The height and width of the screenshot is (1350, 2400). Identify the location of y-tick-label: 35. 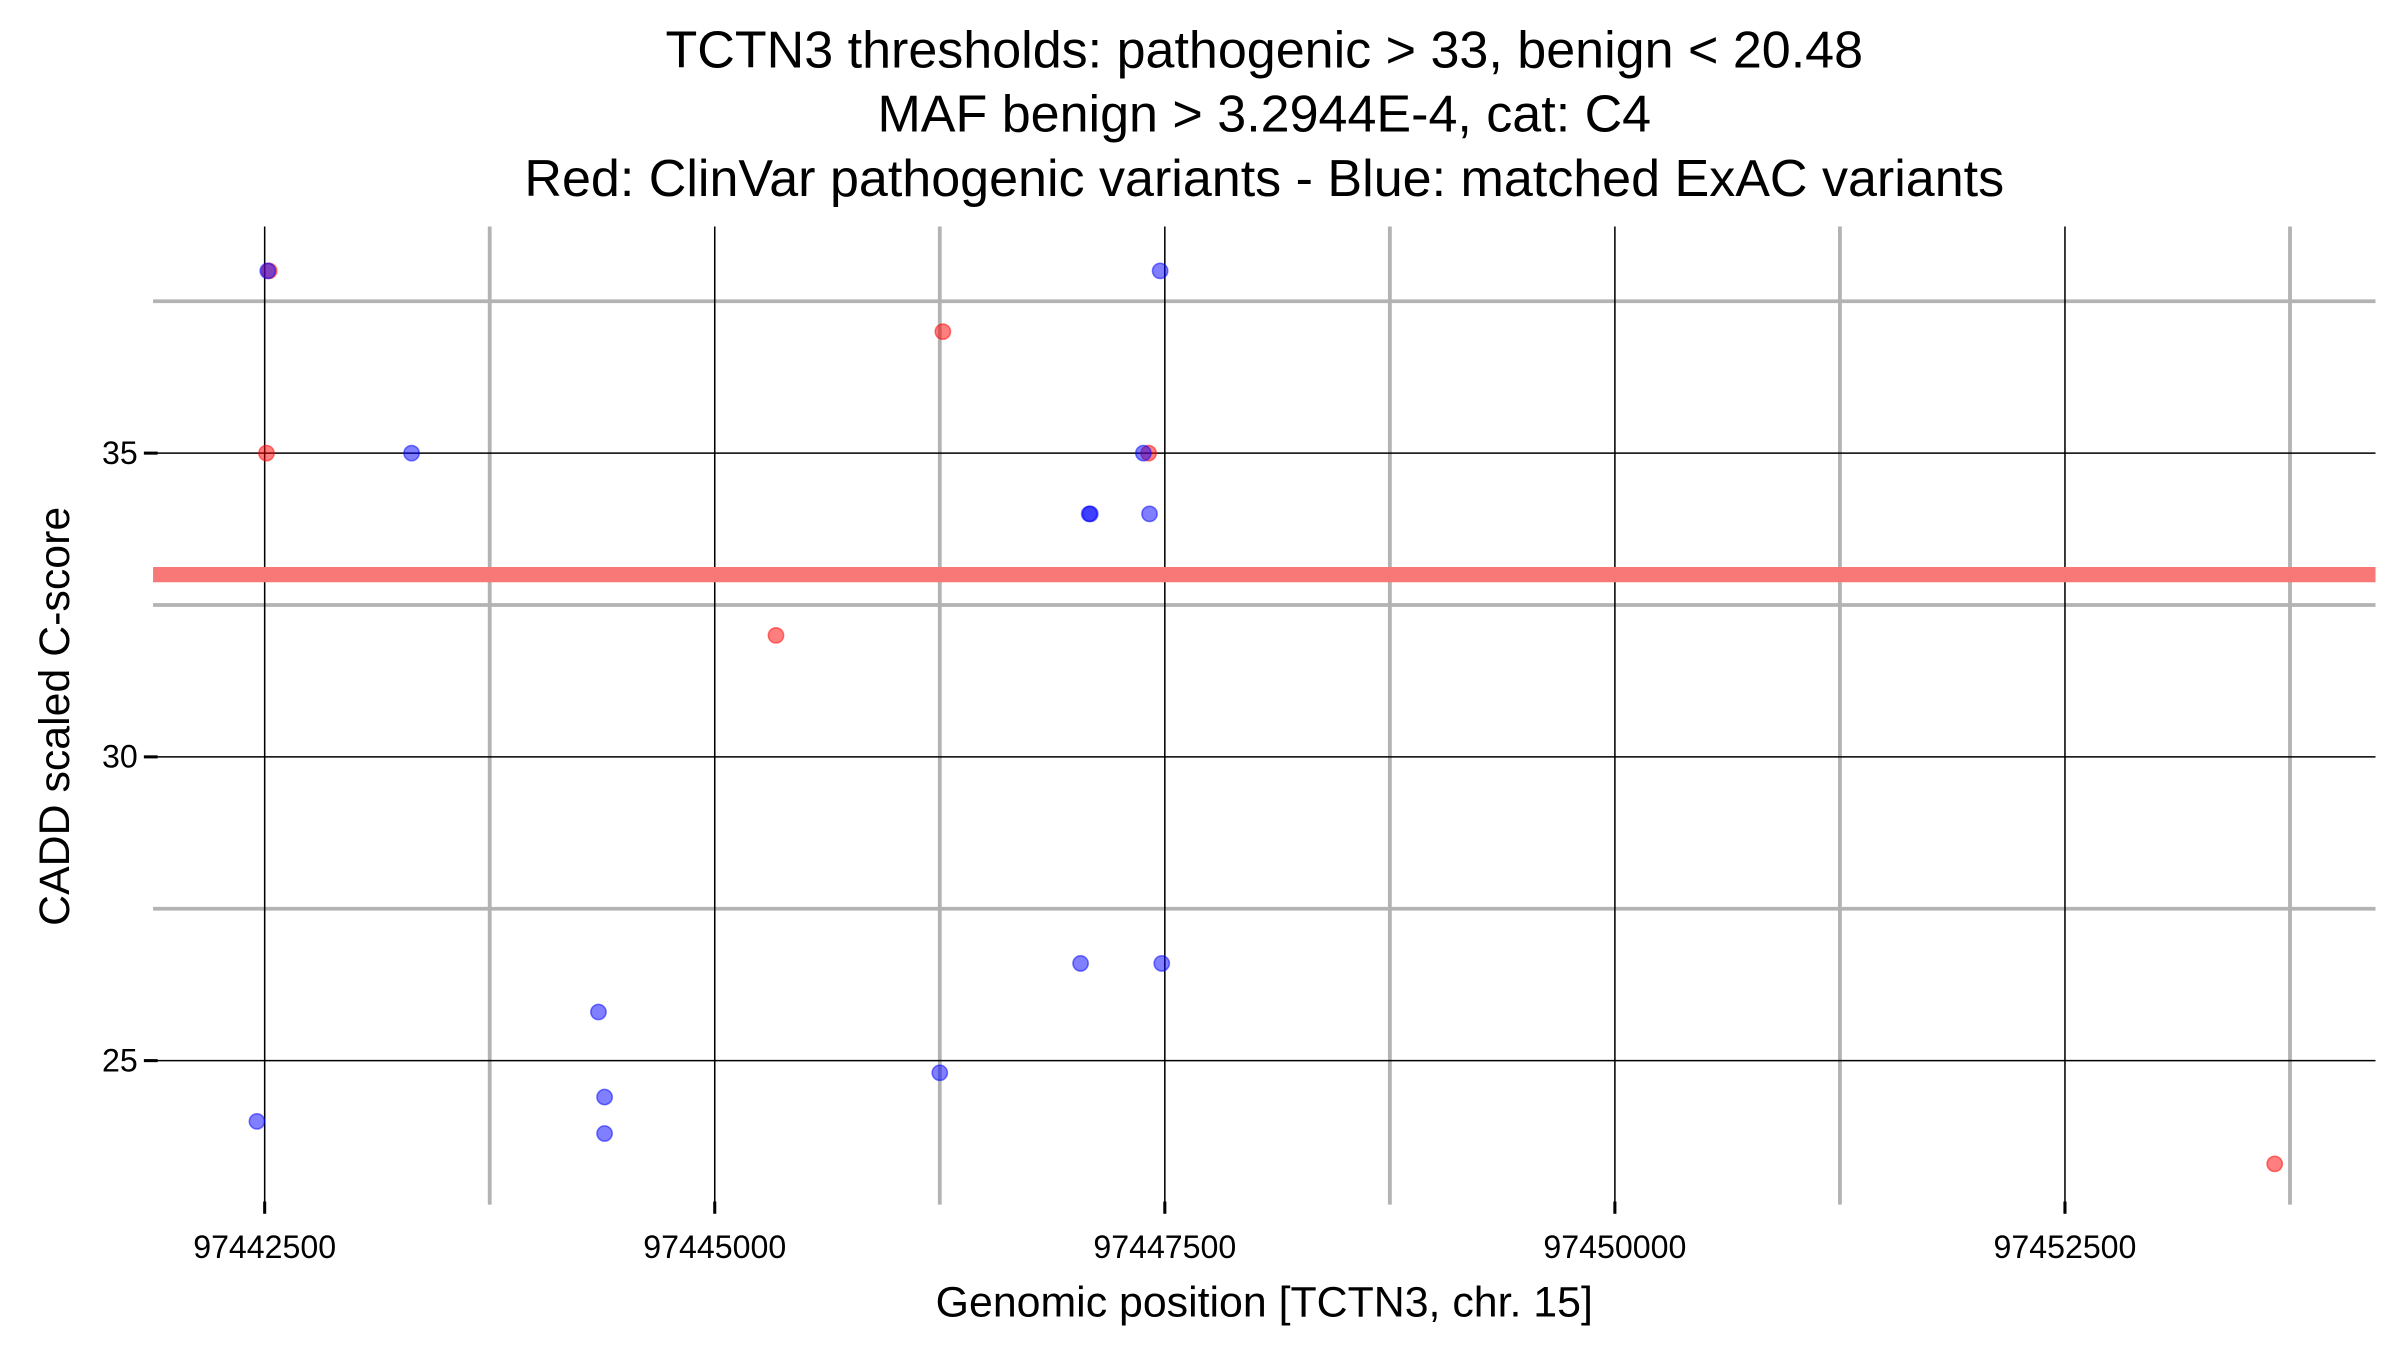
(120, 453).